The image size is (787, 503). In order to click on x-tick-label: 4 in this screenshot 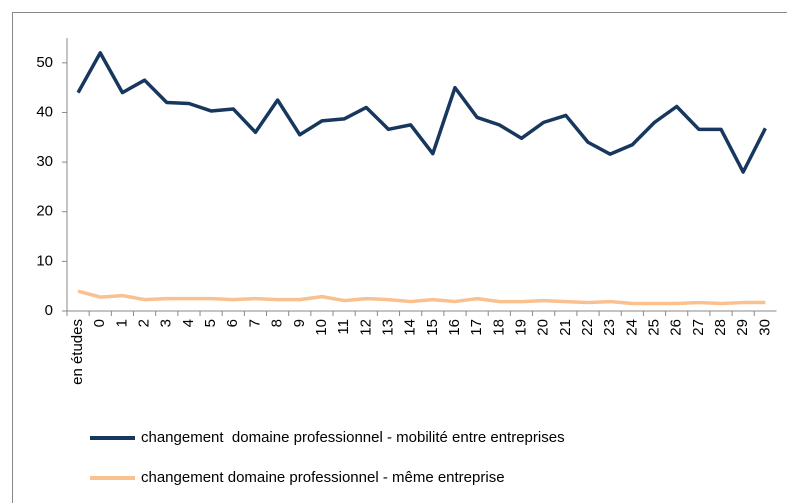, I will do `click(188, 323)`.